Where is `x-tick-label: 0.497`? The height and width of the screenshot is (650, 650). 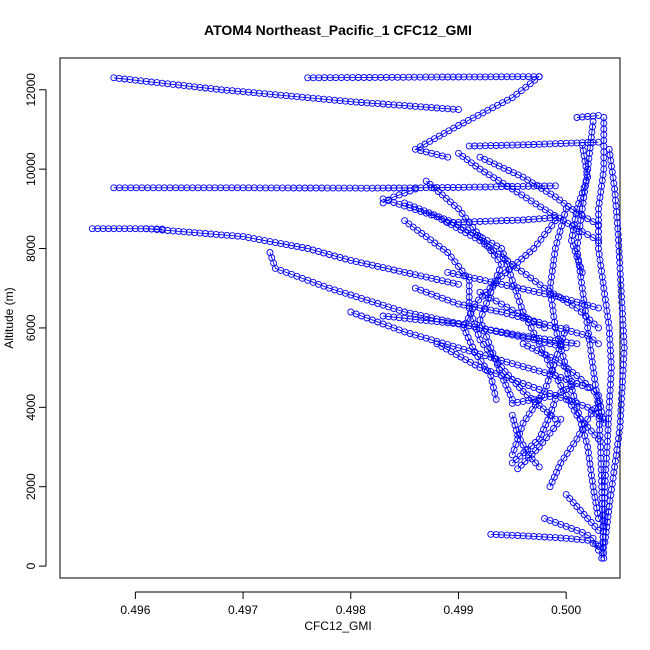 x-tick-label: 0.497 is located at coordinates (243, 610).